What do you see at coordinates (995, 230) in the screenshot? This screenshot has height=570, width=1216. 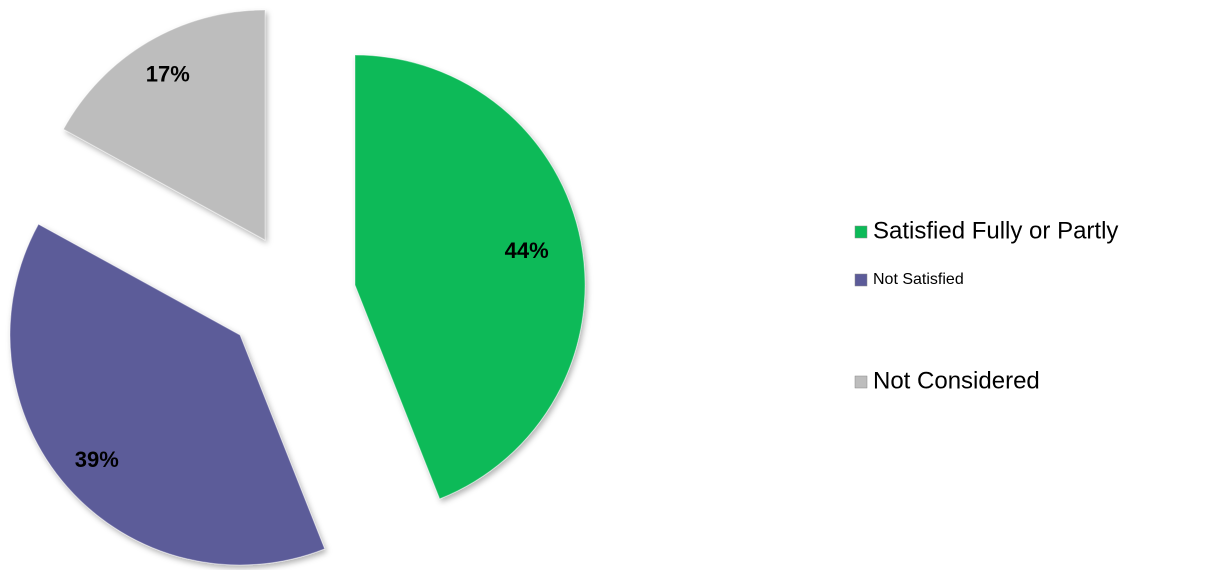 I see `legend-label: Satisfied Fully or Partly` at bounding box center [995, 230].